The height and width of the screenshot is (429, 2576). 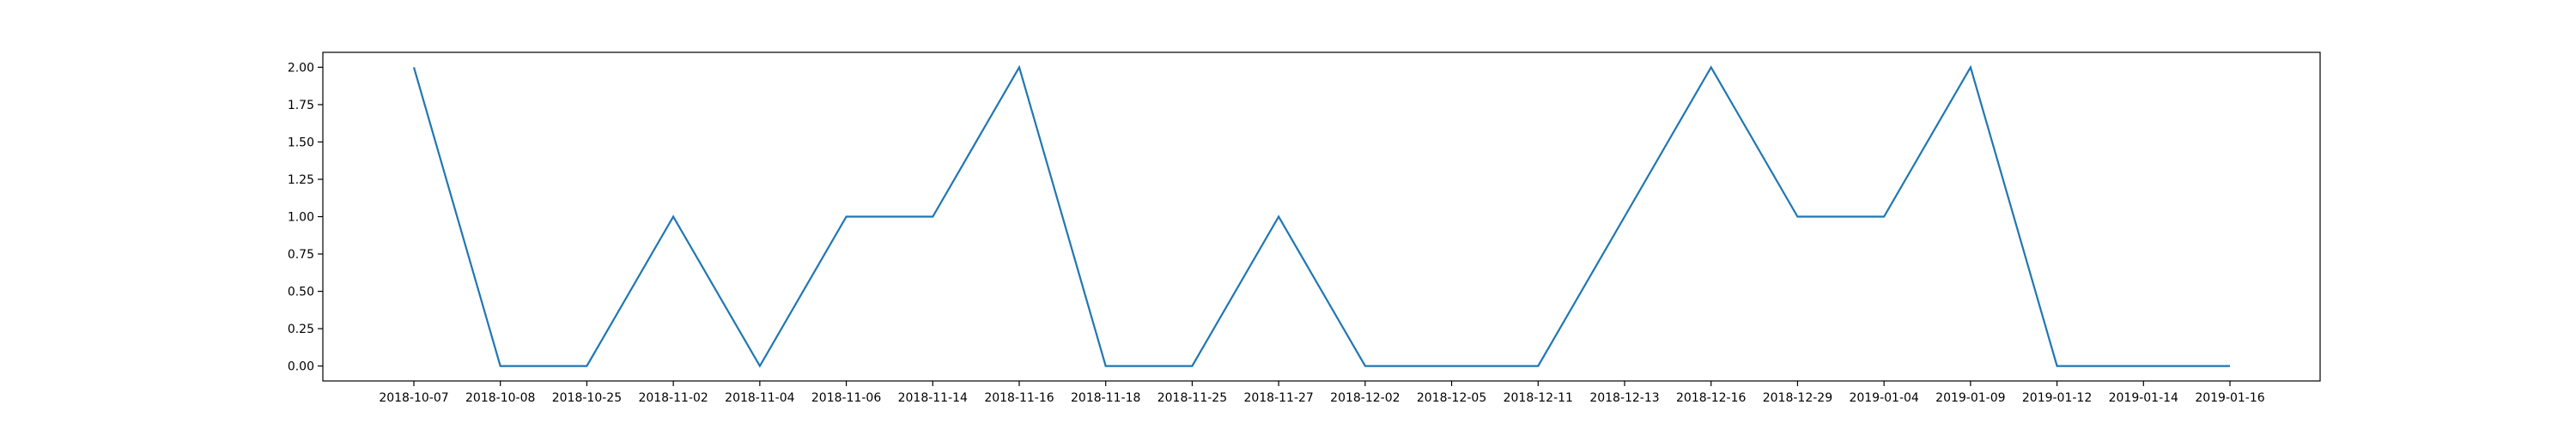 I want to click on x-tick-label: 2018-11-25, so click(x=1192, y=398).